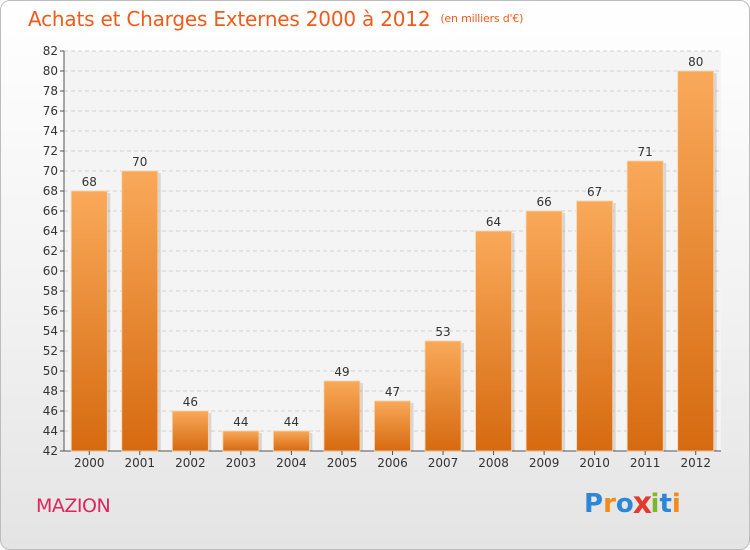 This screenshot has width=750, height=550. What do you see at coordinates (594, 463) in the screenshot?
I see `x-tick-label: 2010` at bounding box center [594, 463].